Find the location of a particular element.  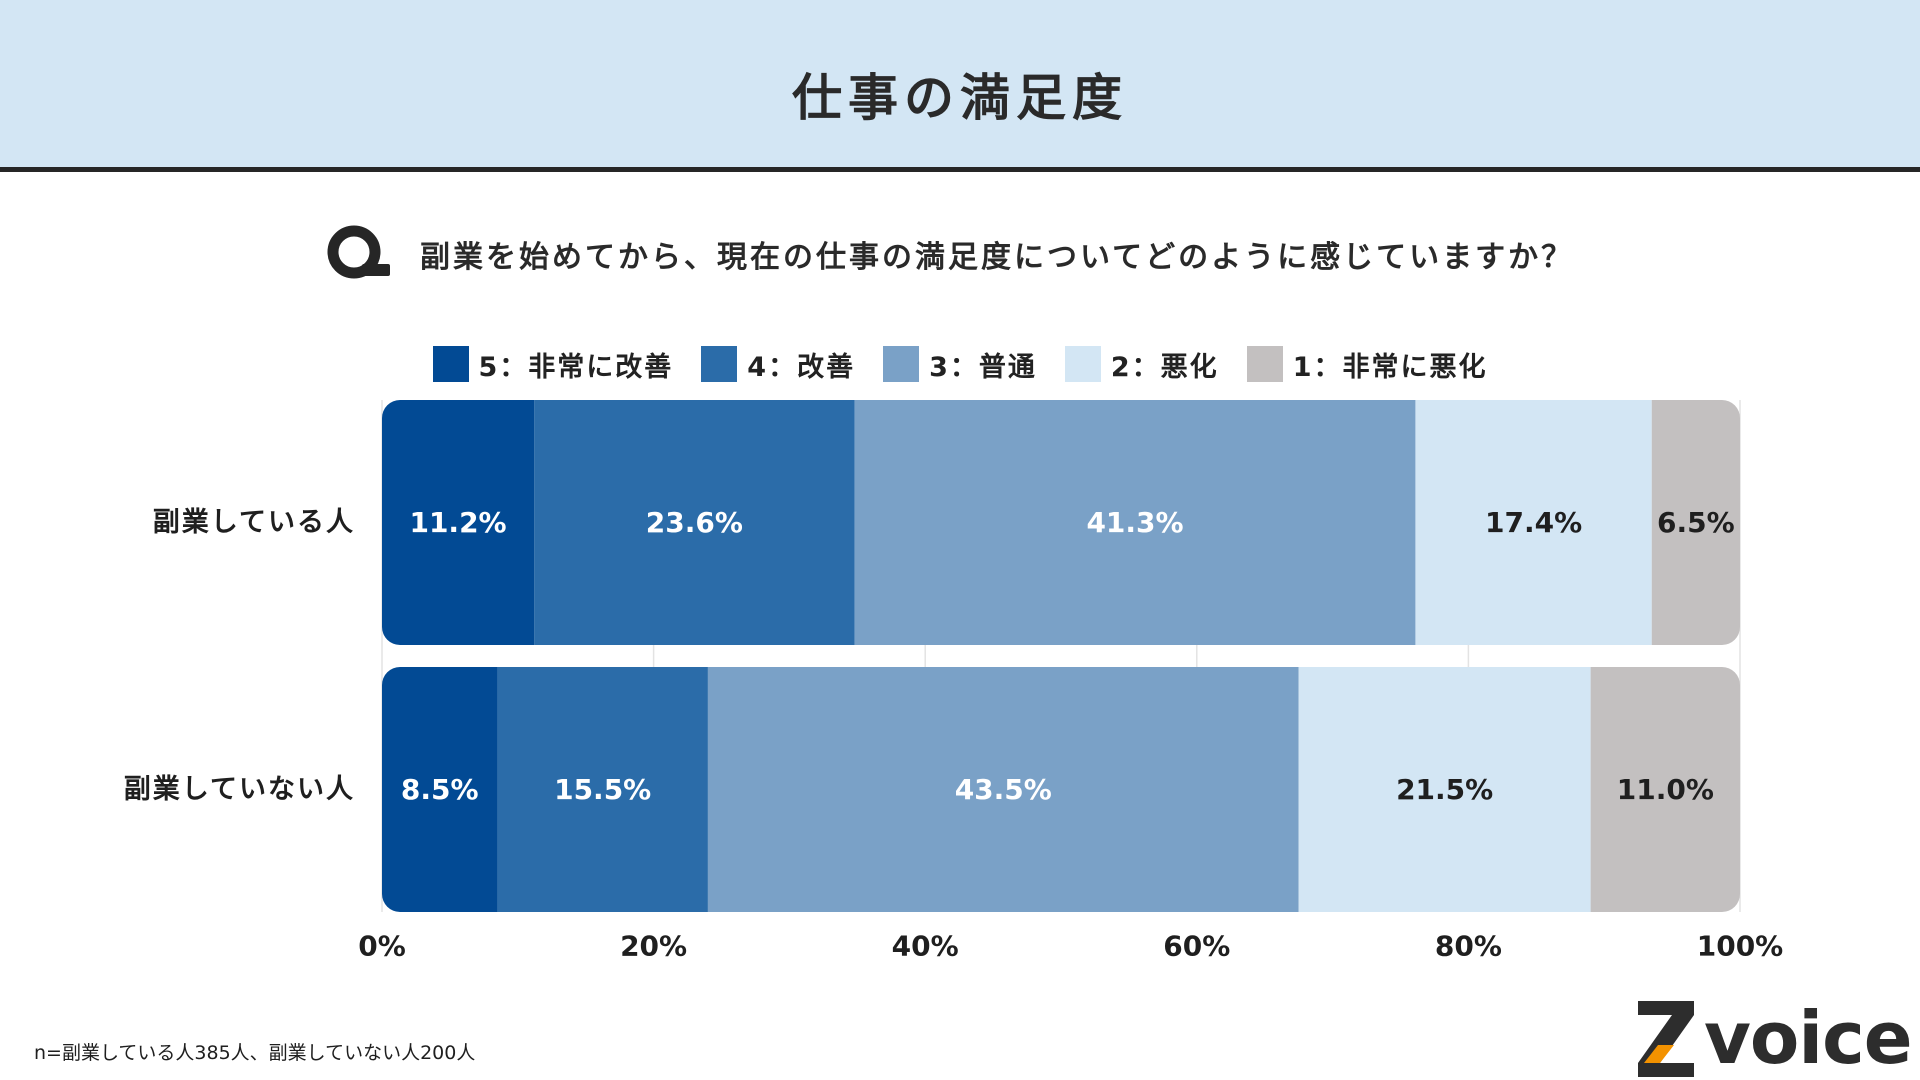

legend-item-3: 3：普通 is located at coordinates (960, 364).